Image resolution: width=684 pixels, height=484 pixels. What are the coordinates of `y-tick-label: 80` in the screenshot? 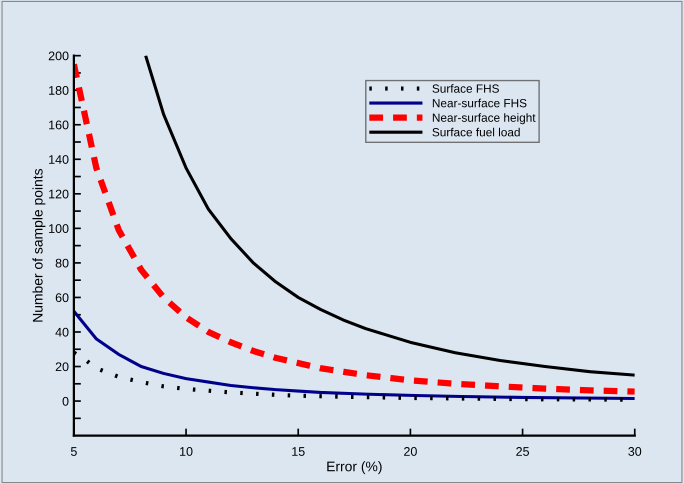 It's located at (62, 263).